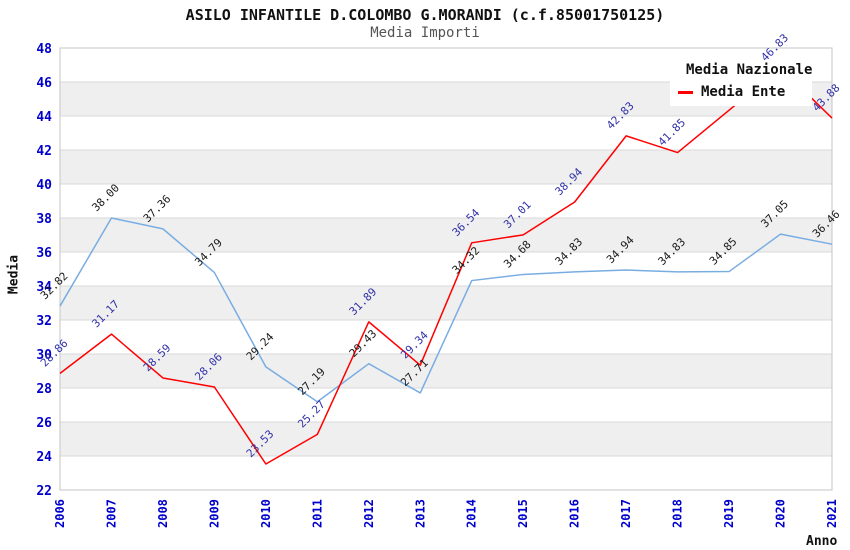 This screenshot has height=550, width=850. I want to click on y-tick-label: 28, so click(44, 389).